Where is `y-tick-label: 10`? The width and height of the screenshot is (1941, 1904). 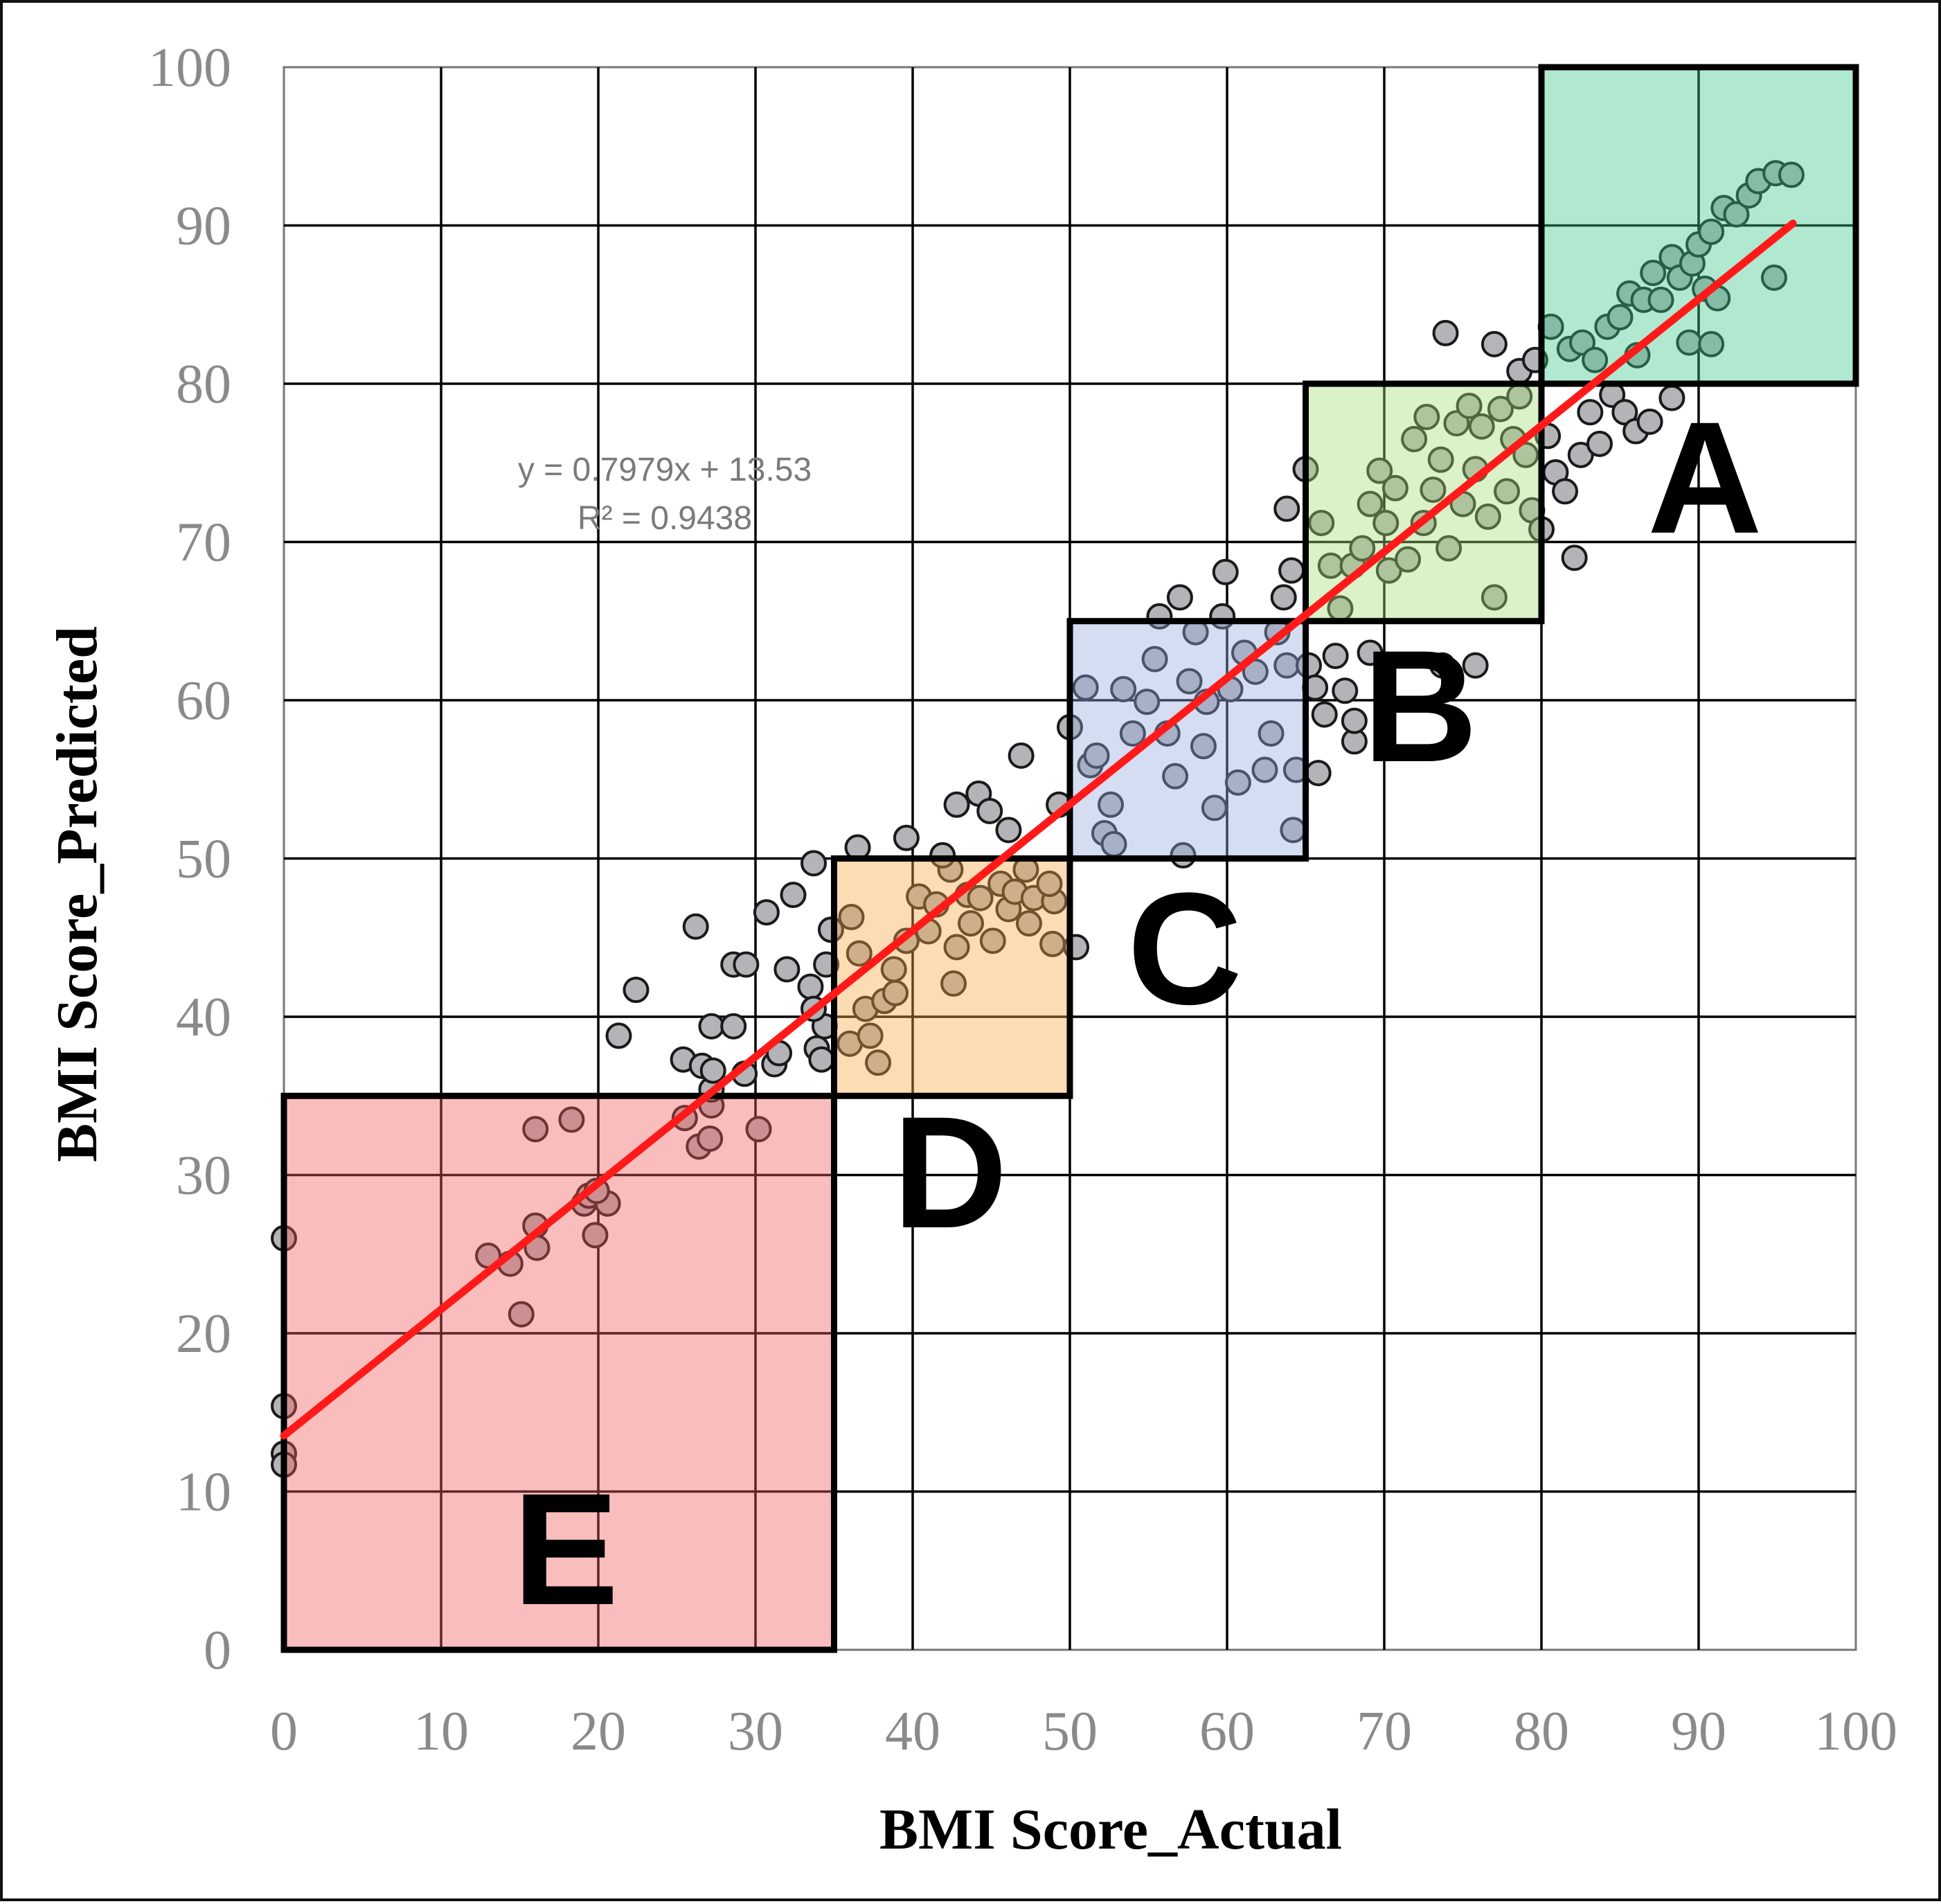
y-tick-label: 10 is located at coordinates (203, 1492).